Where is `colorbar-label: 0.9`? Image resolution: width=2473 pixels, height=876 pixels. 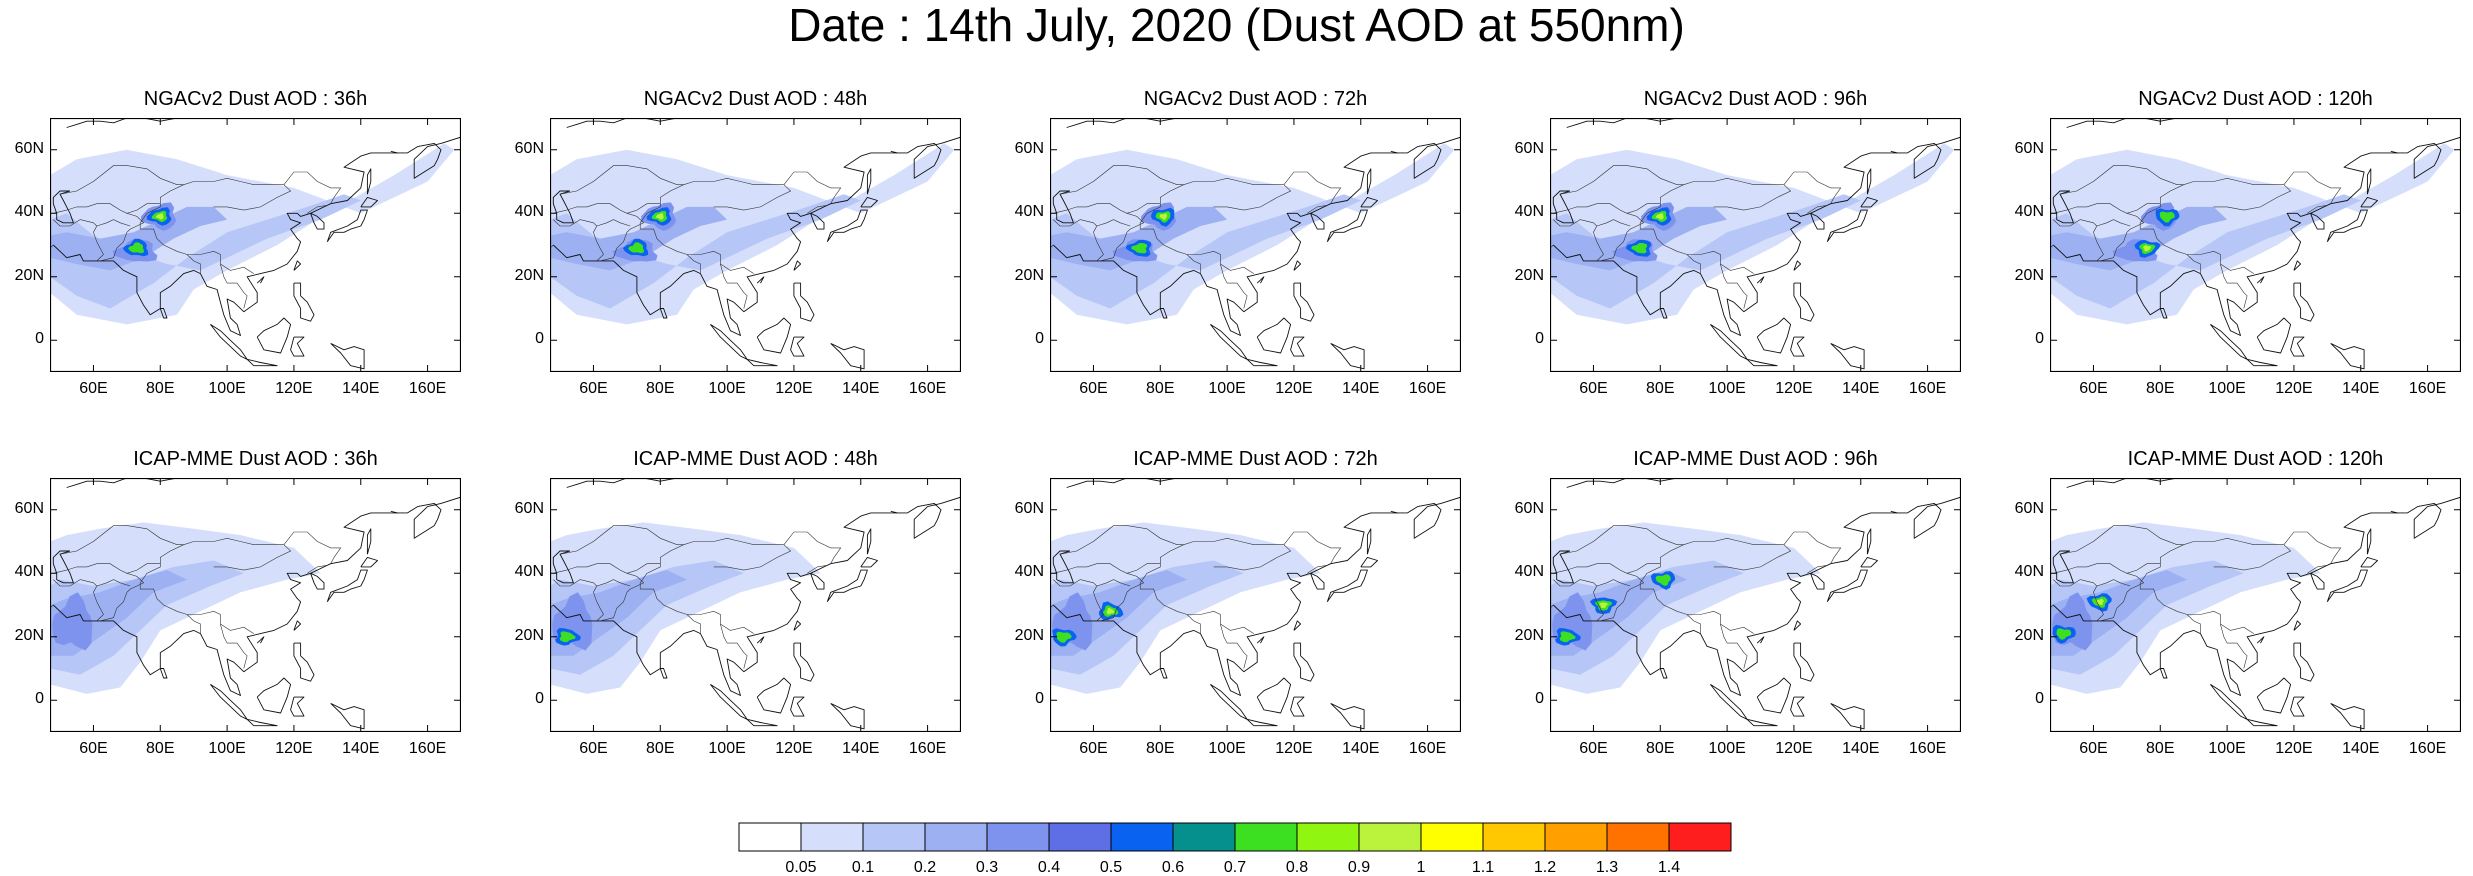 colorbar-label: 0.9 is located at coordinates (1359, 867).